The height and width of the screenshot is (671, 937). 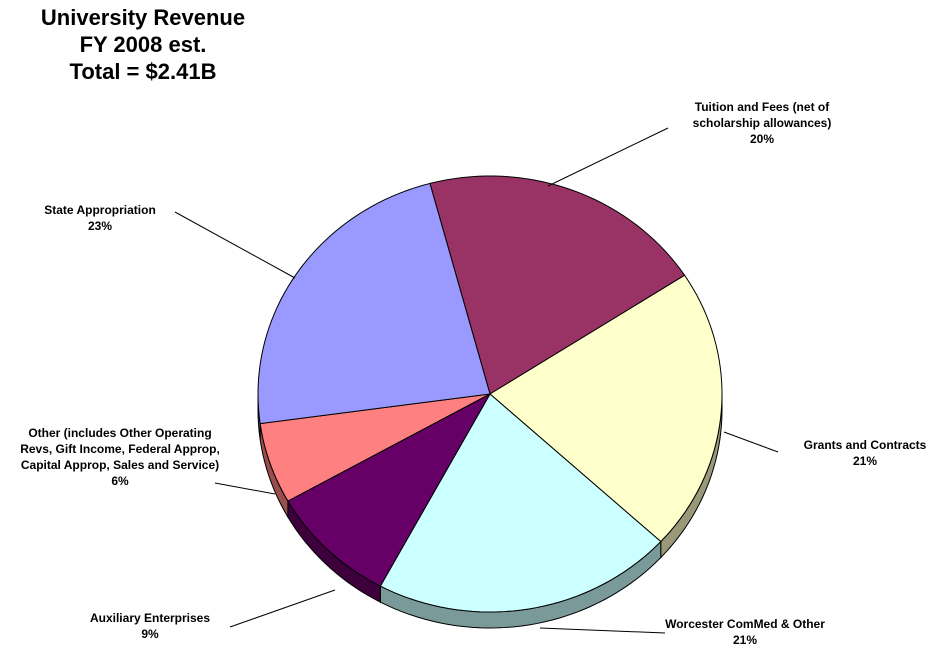 I want to click on title-line: University Revenue, so click(x=143, y=17).